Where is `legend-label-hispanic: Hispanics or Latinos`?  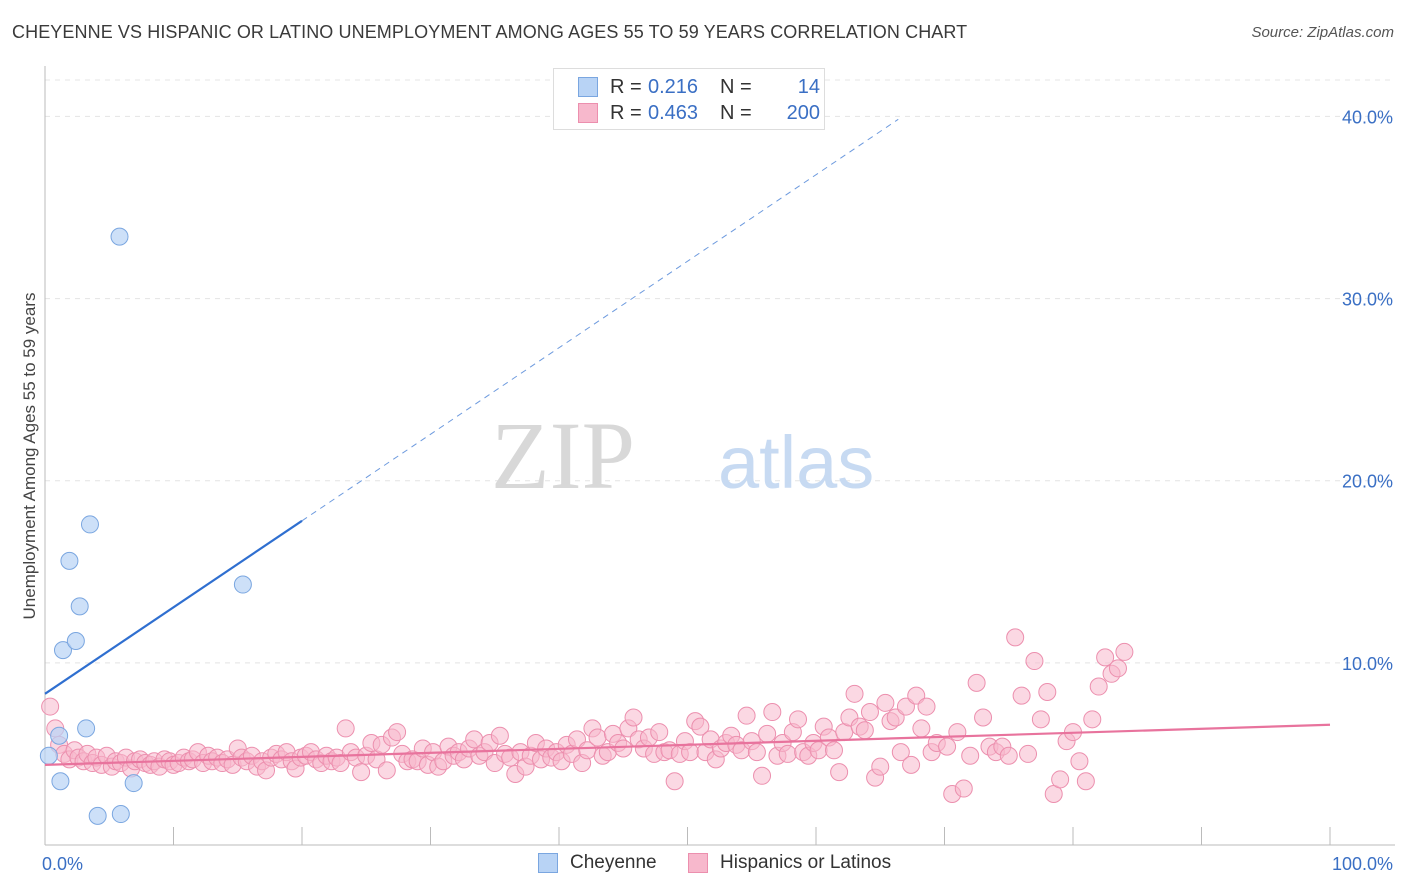 legend-label-hispanic: Hispanics or Latinos is located at coordinates (806, 862).